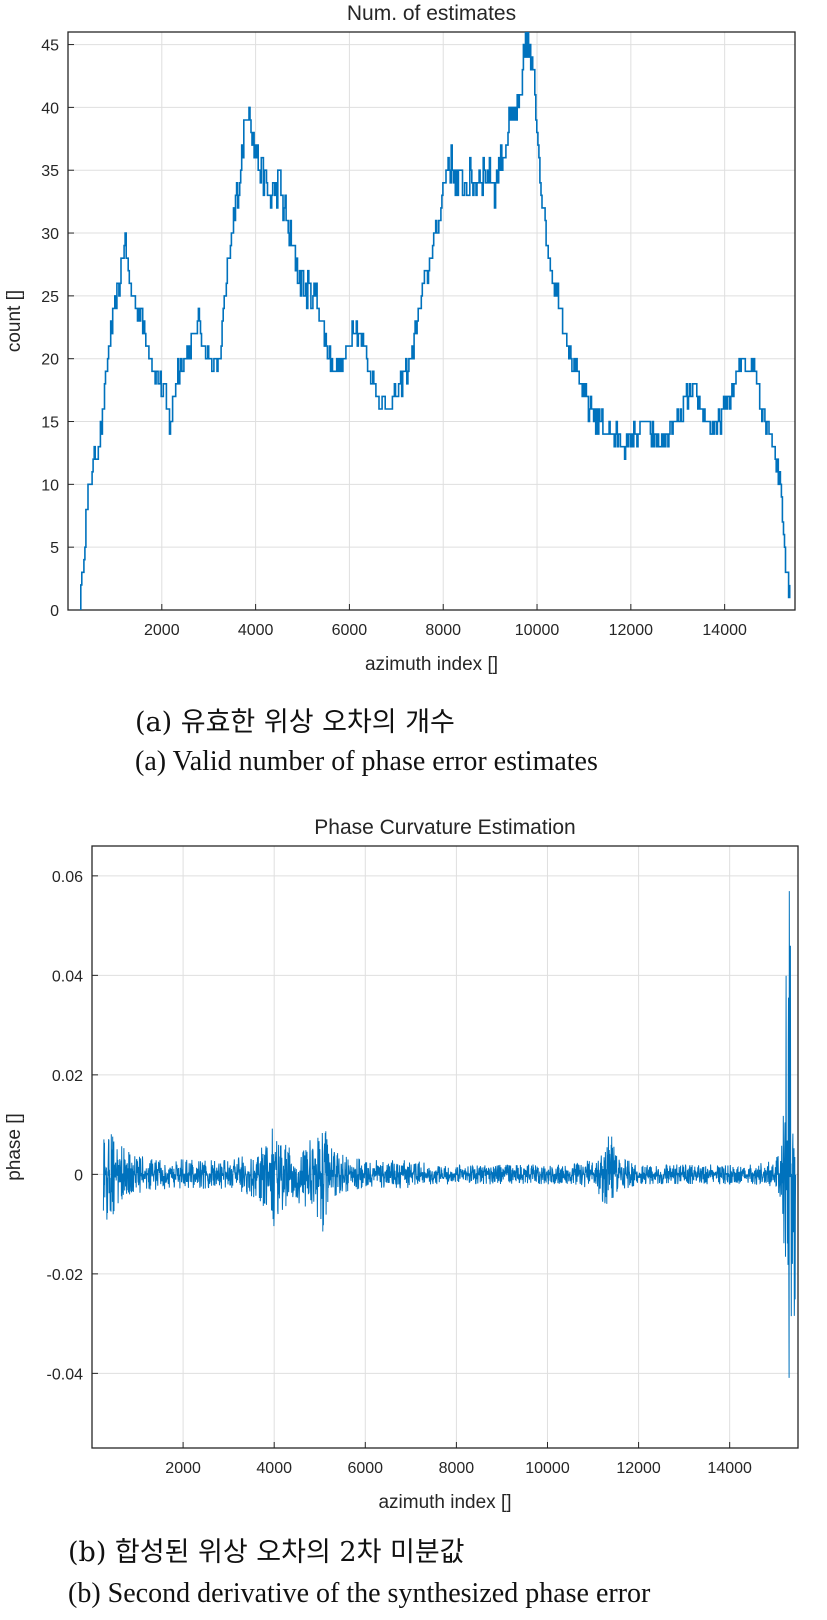  I want to click on y-tick-label: 5, so click(54, 548).